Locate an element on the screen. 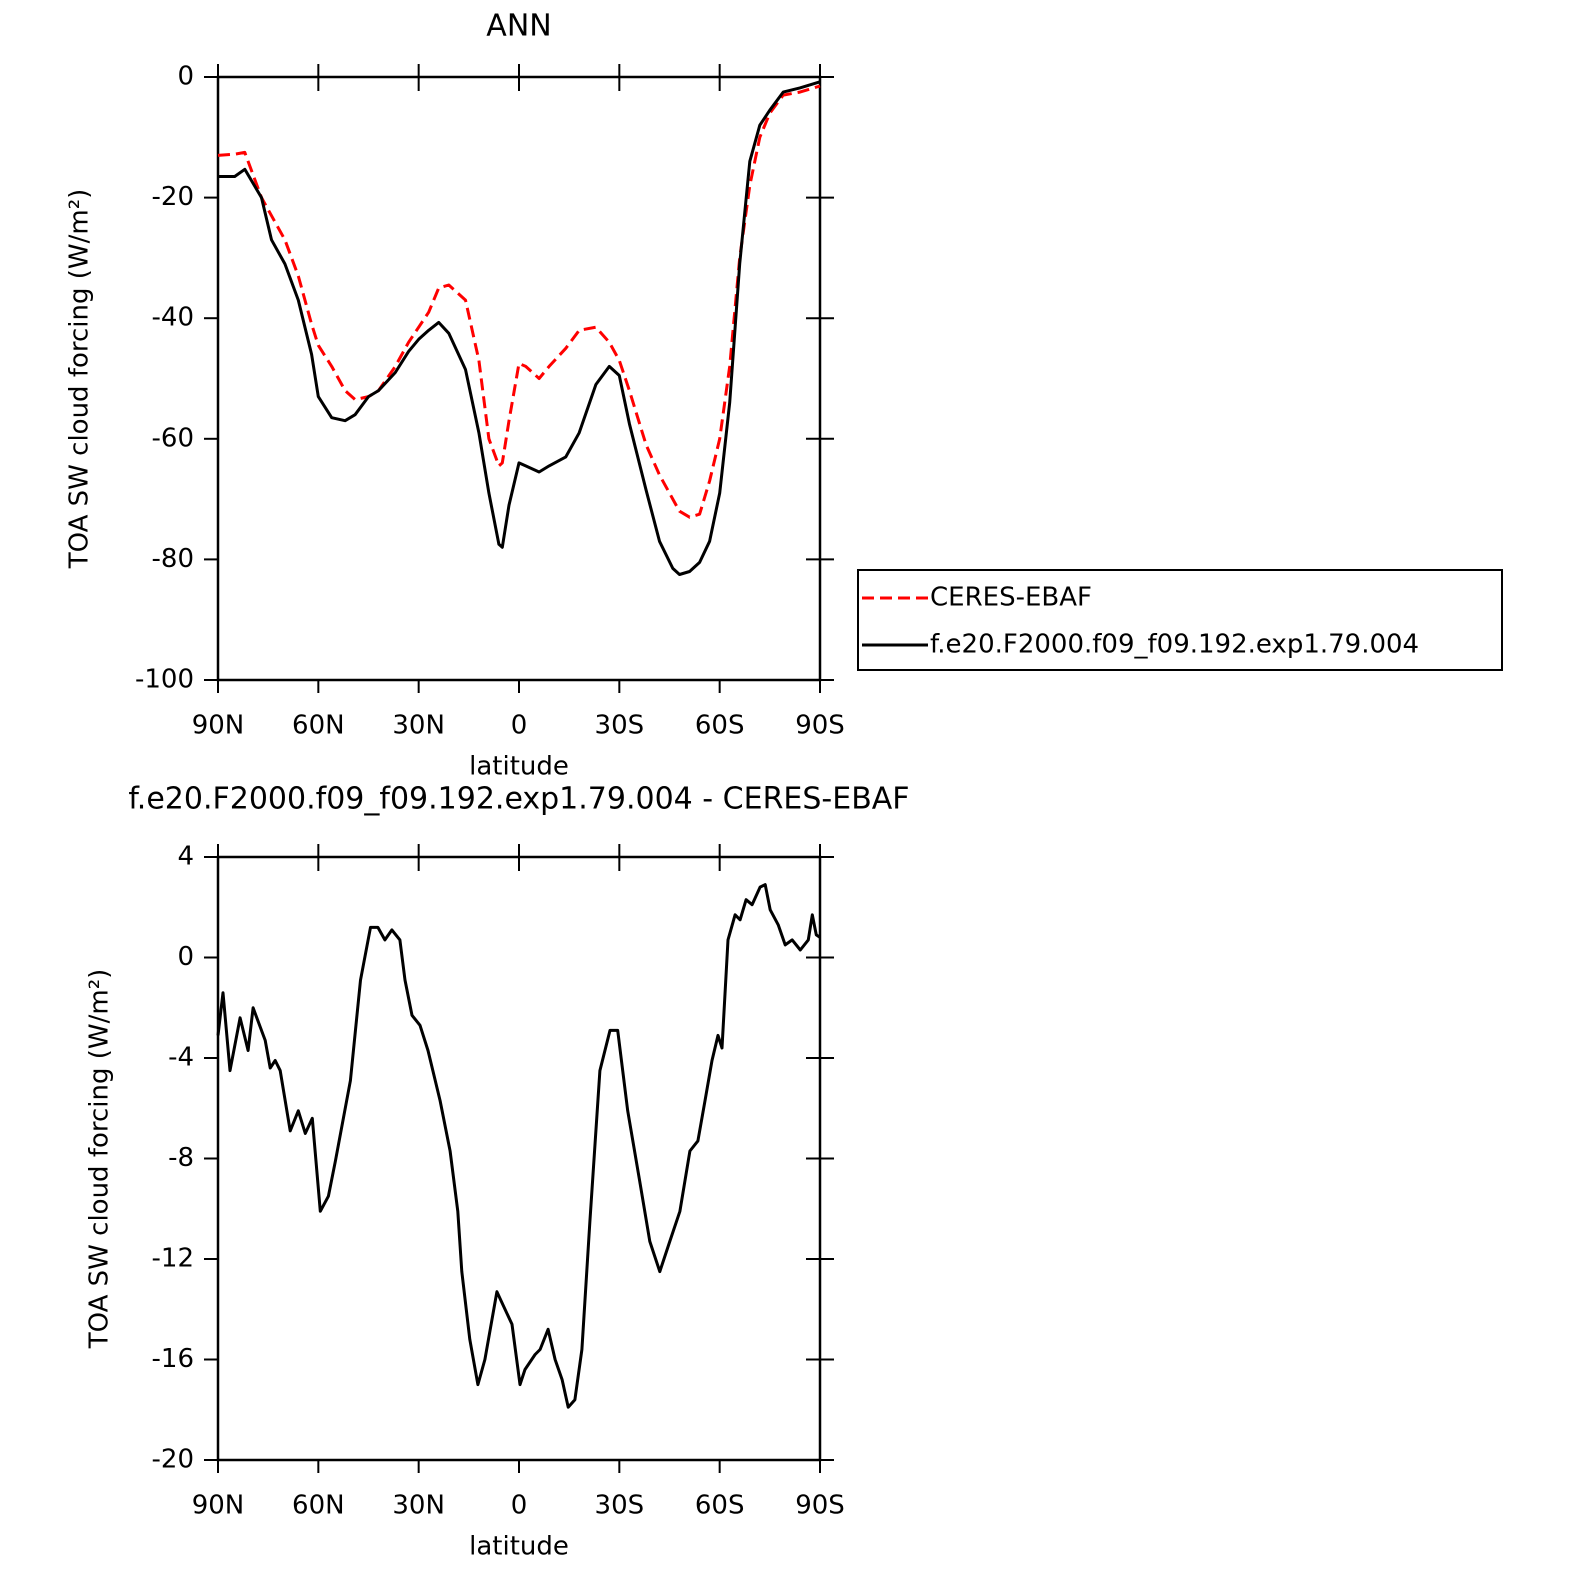  y-tick-label: -12 is located at coordinates (173, 1259).